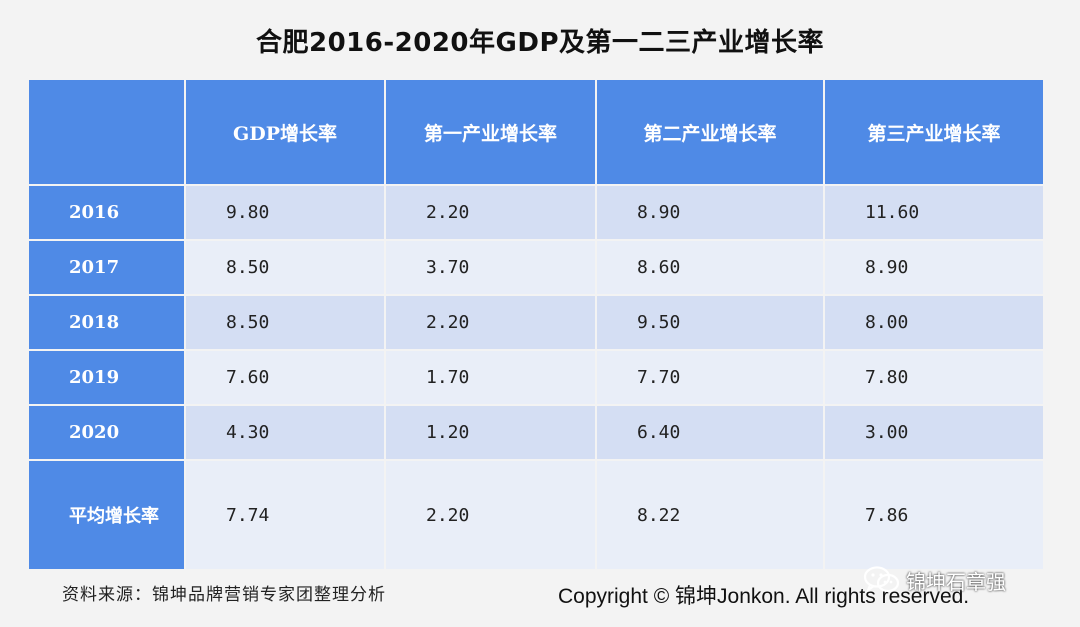 This screenshot has width=1080, height=627. Describe the element at coordinates (224, 595) in the screenshot. I see `source-note: 资料来源：锦坤品牌营销专家团整理分析` at that location.